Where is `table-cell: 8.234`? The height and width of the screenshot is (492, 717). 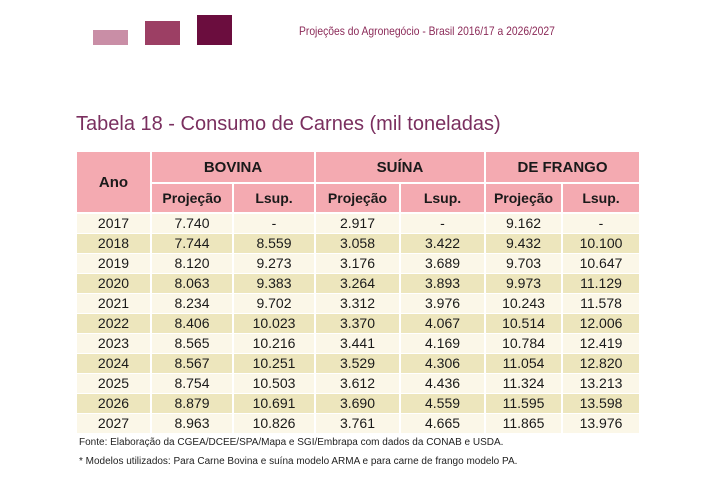 table-cell: 8.234 is located at coordinates (192, 303).